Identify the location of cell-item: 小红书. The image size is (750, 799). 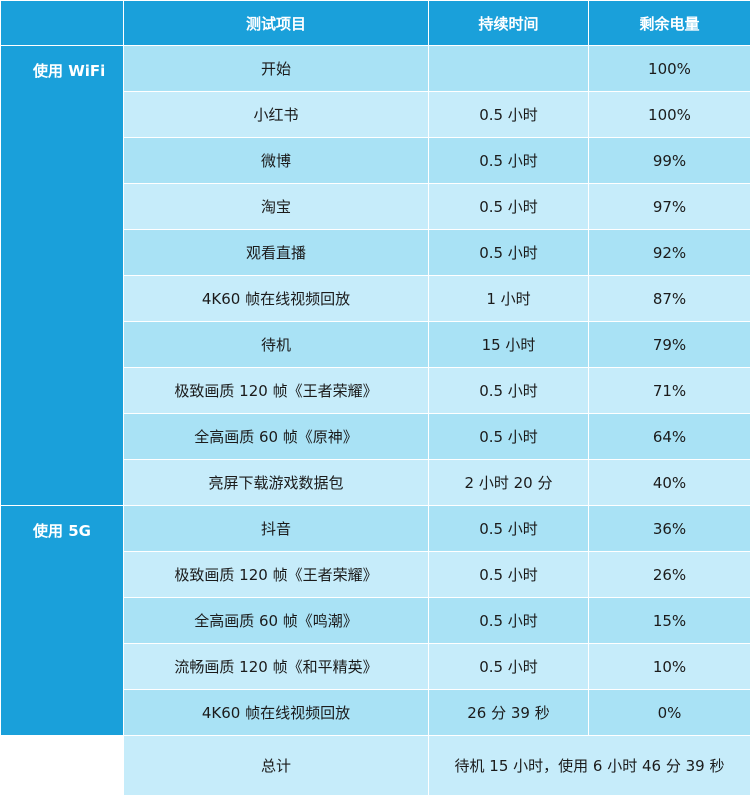
(276, 114).